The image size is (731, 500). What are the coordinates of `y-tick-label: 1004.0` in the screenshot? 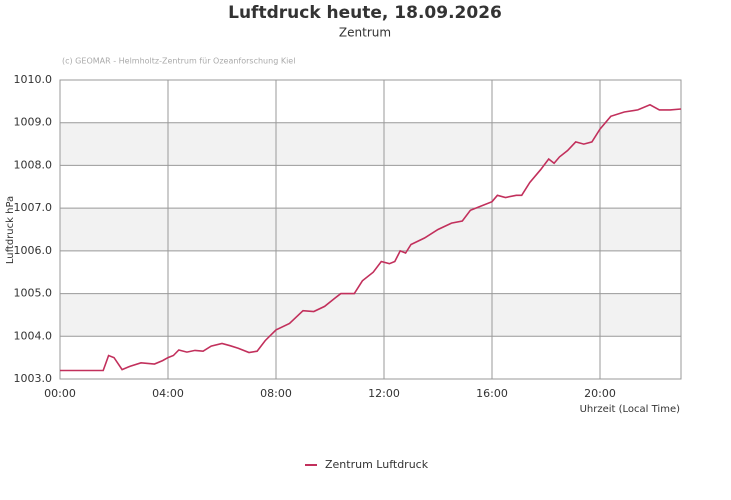 It's located at (33, 335).